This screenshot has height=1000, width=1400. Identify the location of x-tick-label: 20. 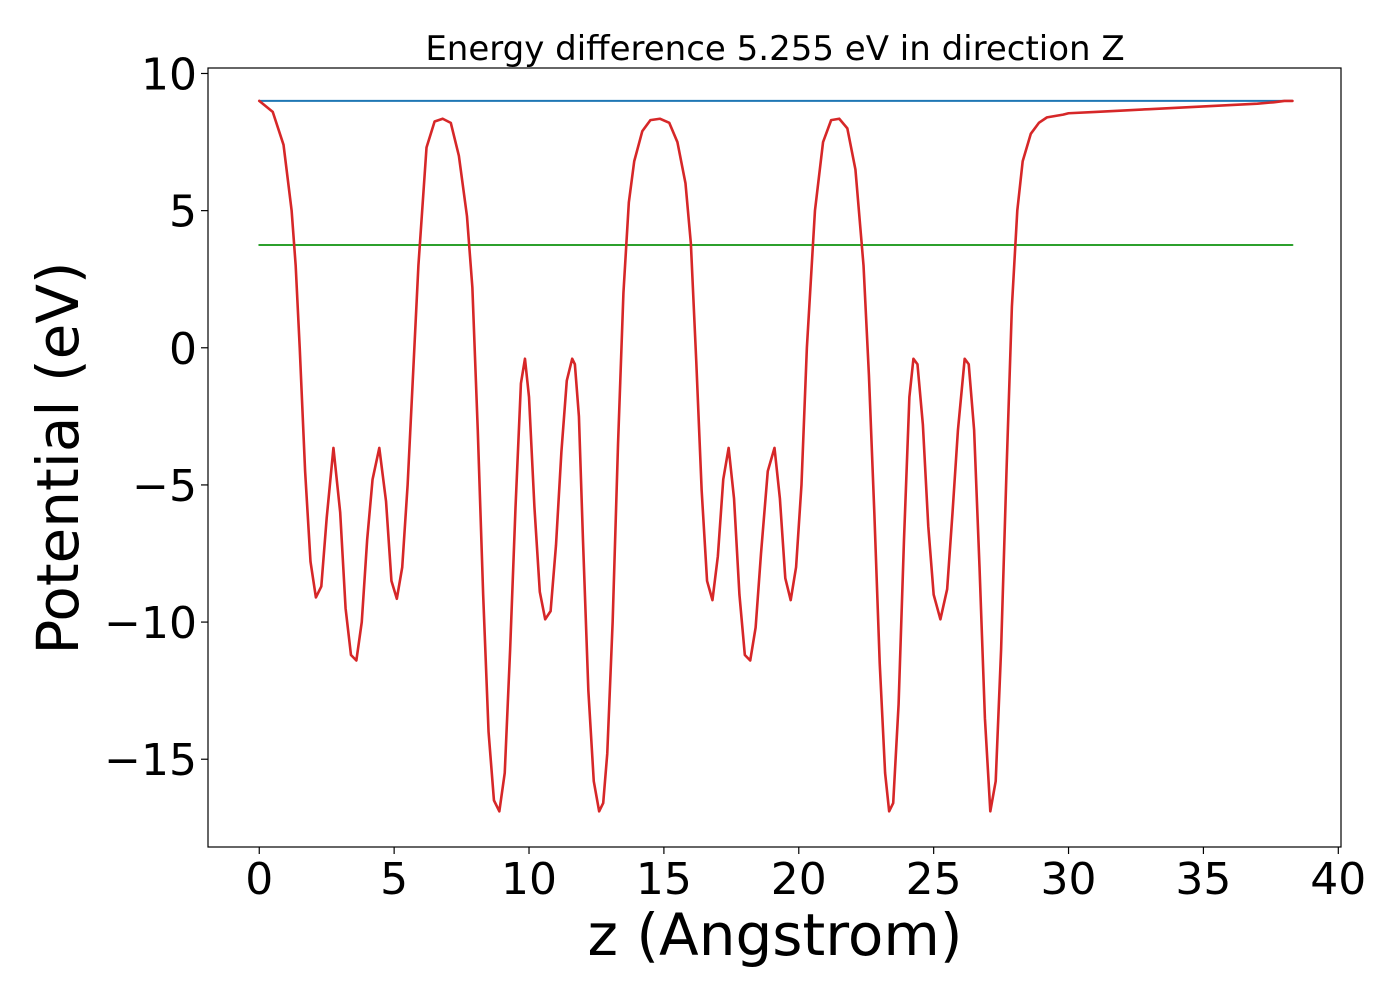
(799, 879).